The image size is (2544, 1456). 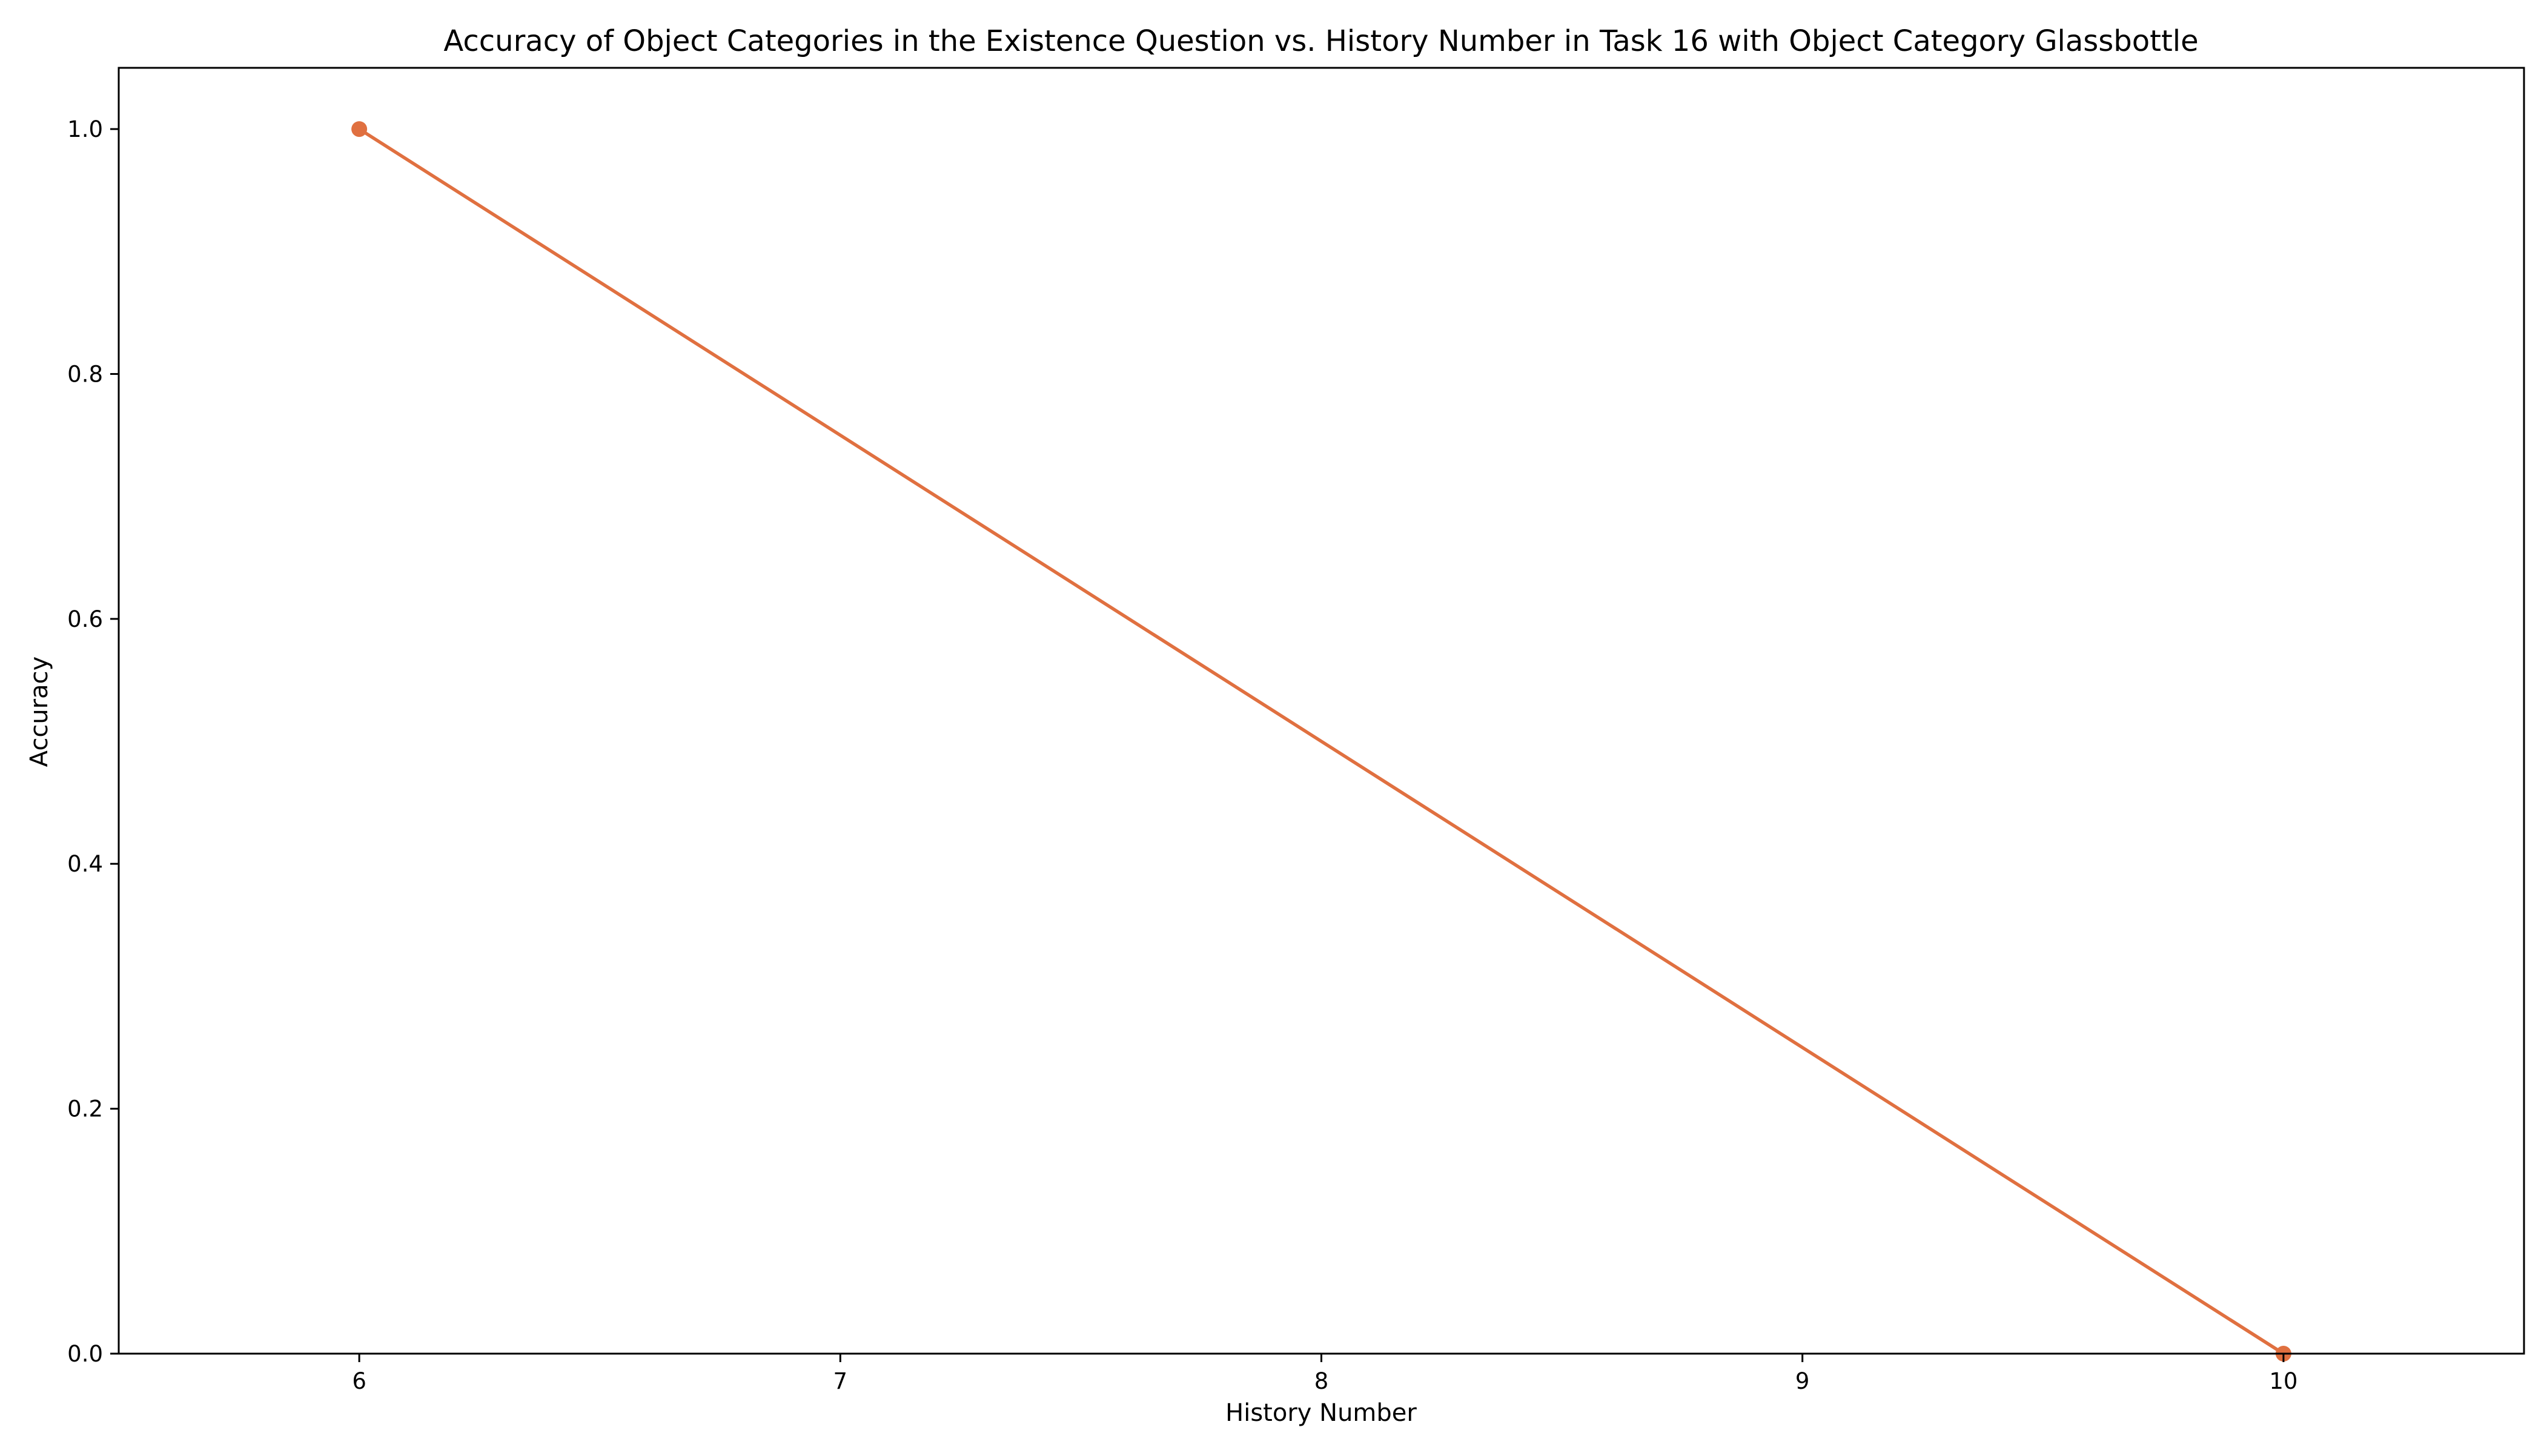 I want to click on x-tick-label-1: 7, so click(x=841, y=1381).